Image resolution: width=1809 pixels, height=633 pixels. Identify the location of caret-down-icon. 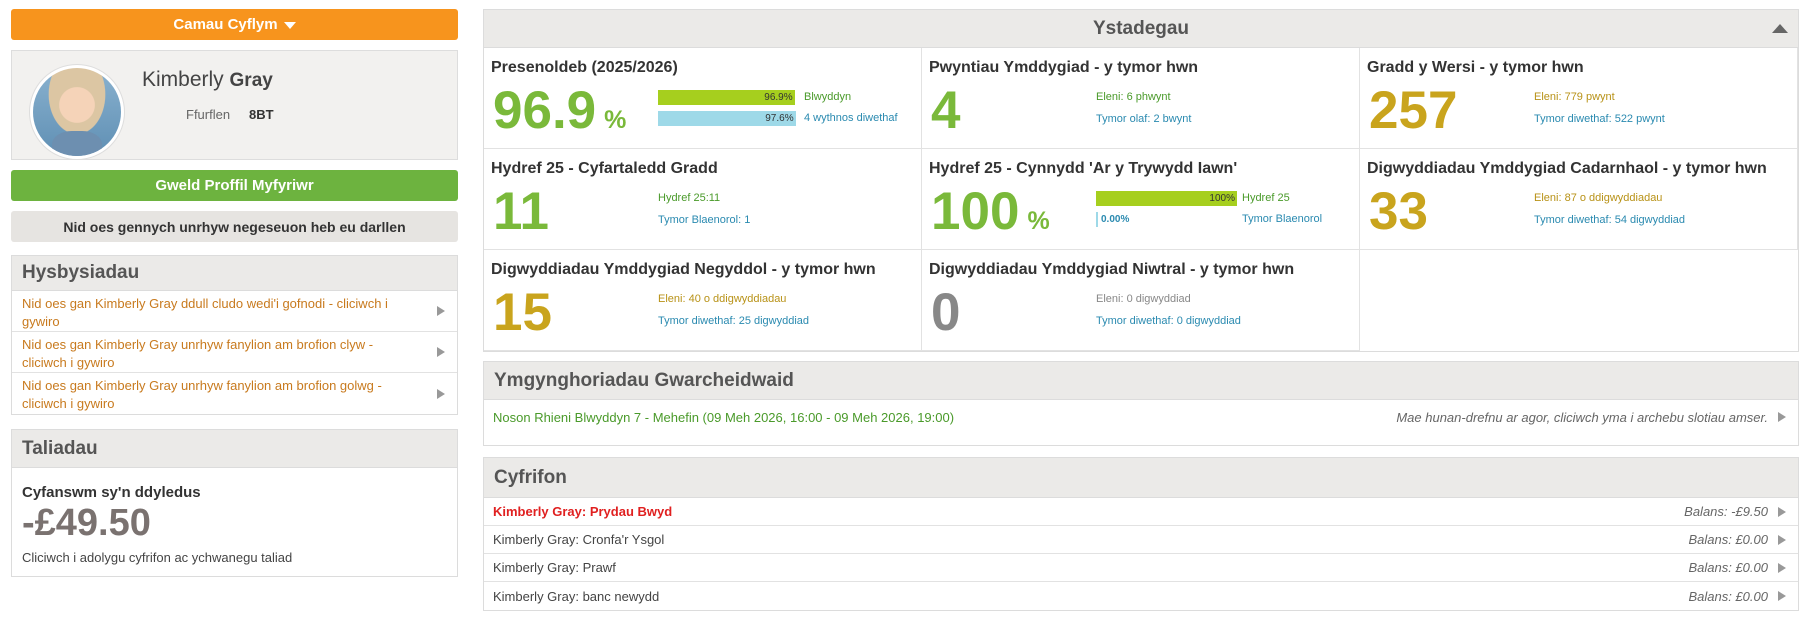
(289, 25).